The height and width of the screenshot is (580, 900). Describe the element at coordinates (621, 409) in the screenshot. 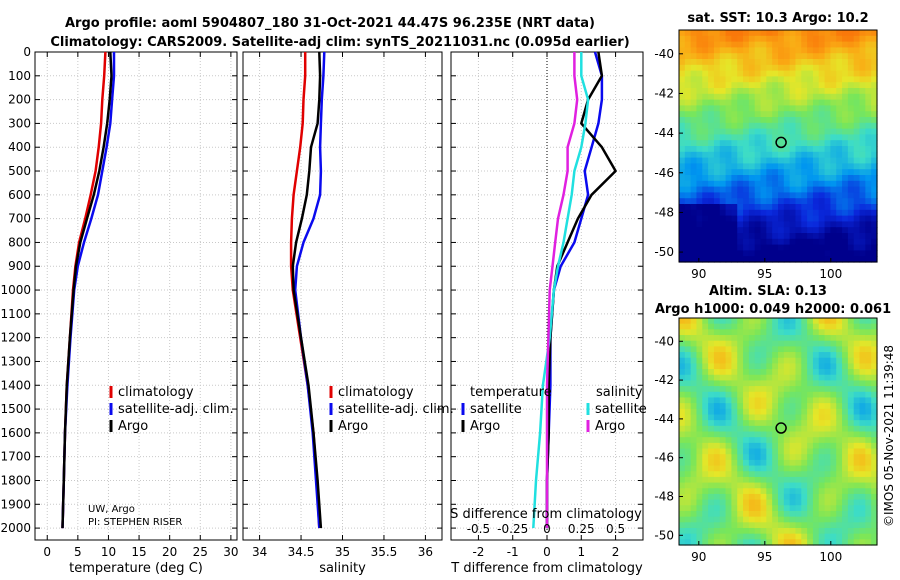

I see `legend-s-satellite-label: satellite` at that location.